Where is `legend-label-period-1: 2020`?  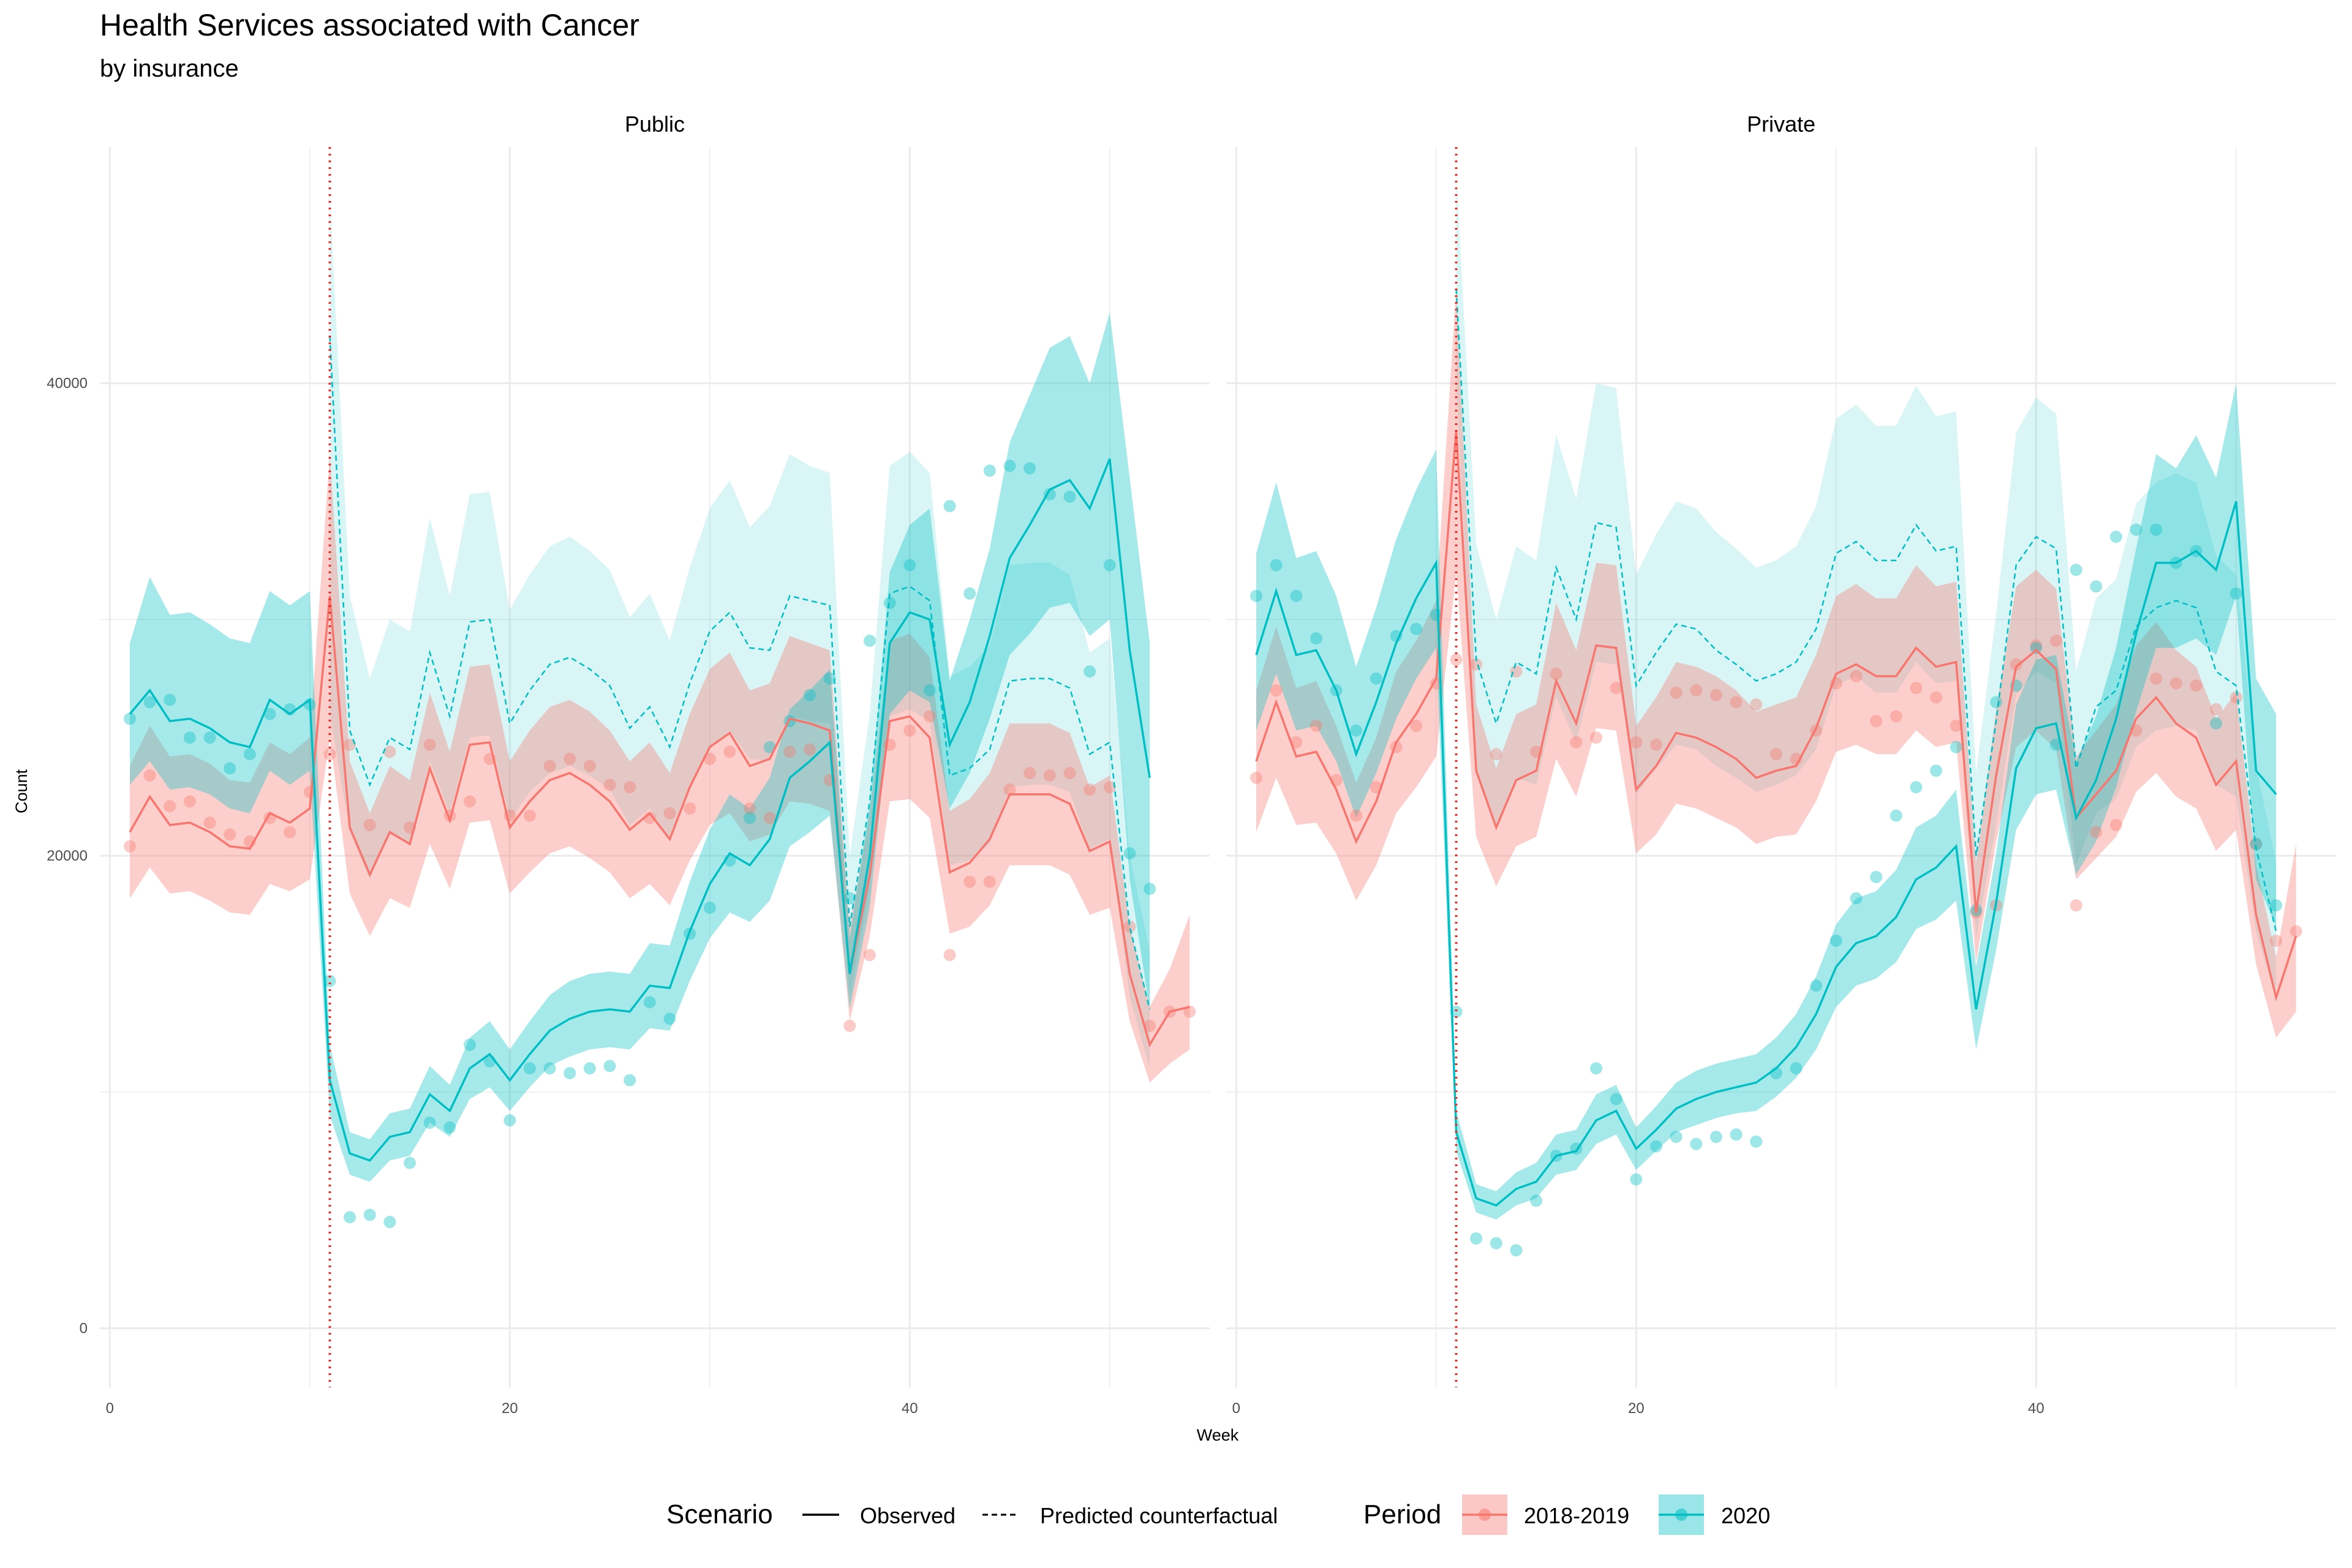 legend-label-period-1: 2020 is located at coordinates (1746, 1515).